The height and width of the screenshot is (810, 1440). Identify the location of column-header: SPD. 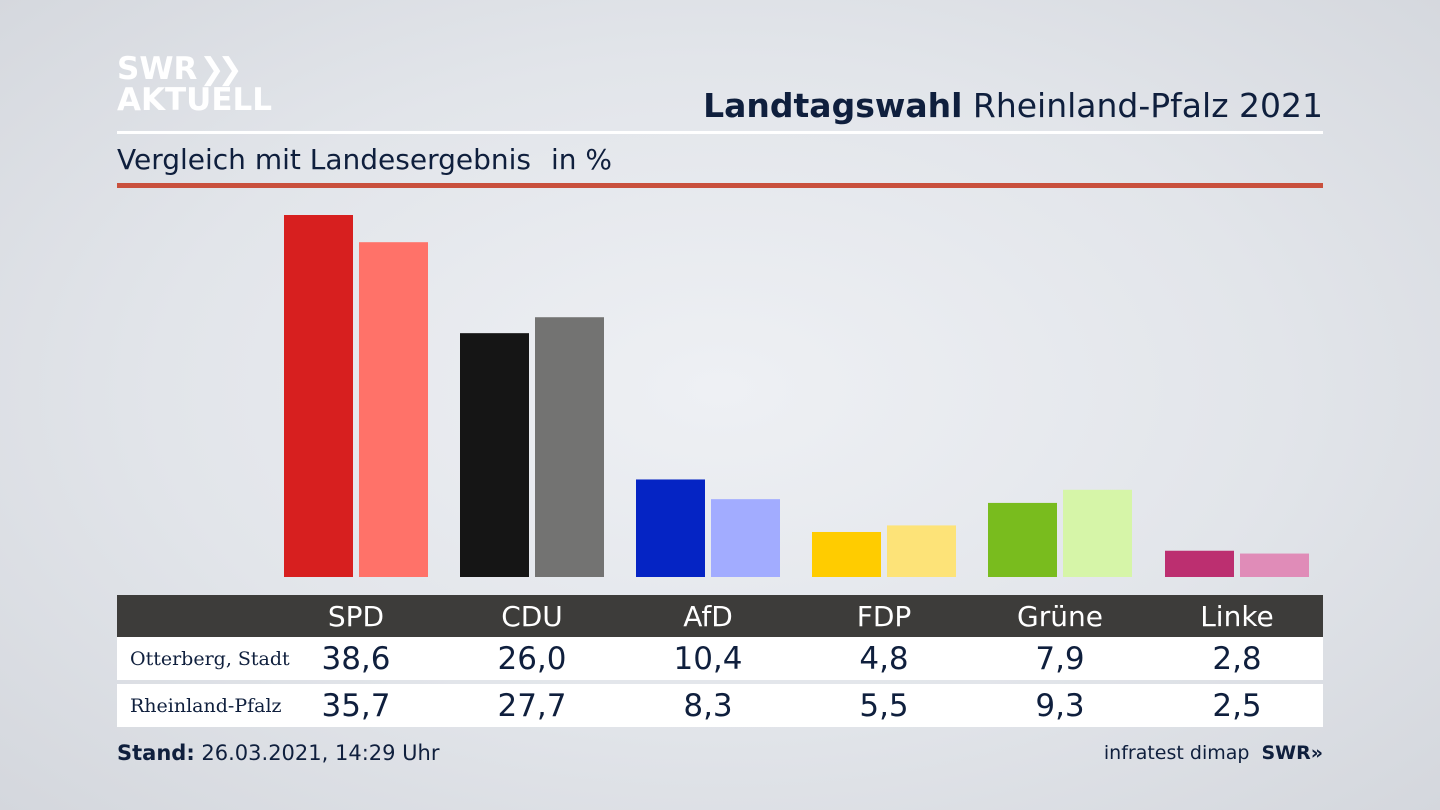
(356, 616).